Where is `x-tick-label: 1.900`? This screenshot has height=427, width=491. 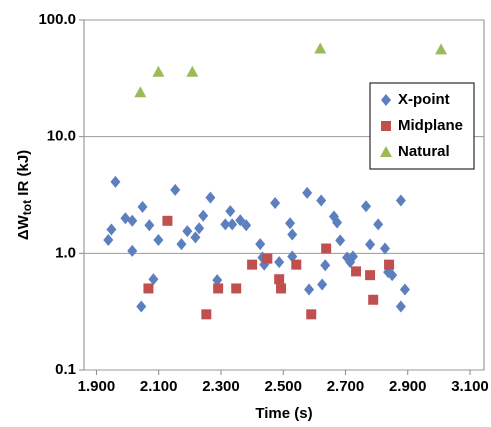
x-tick-label: 1.900 is located at coordinates (97, 386).